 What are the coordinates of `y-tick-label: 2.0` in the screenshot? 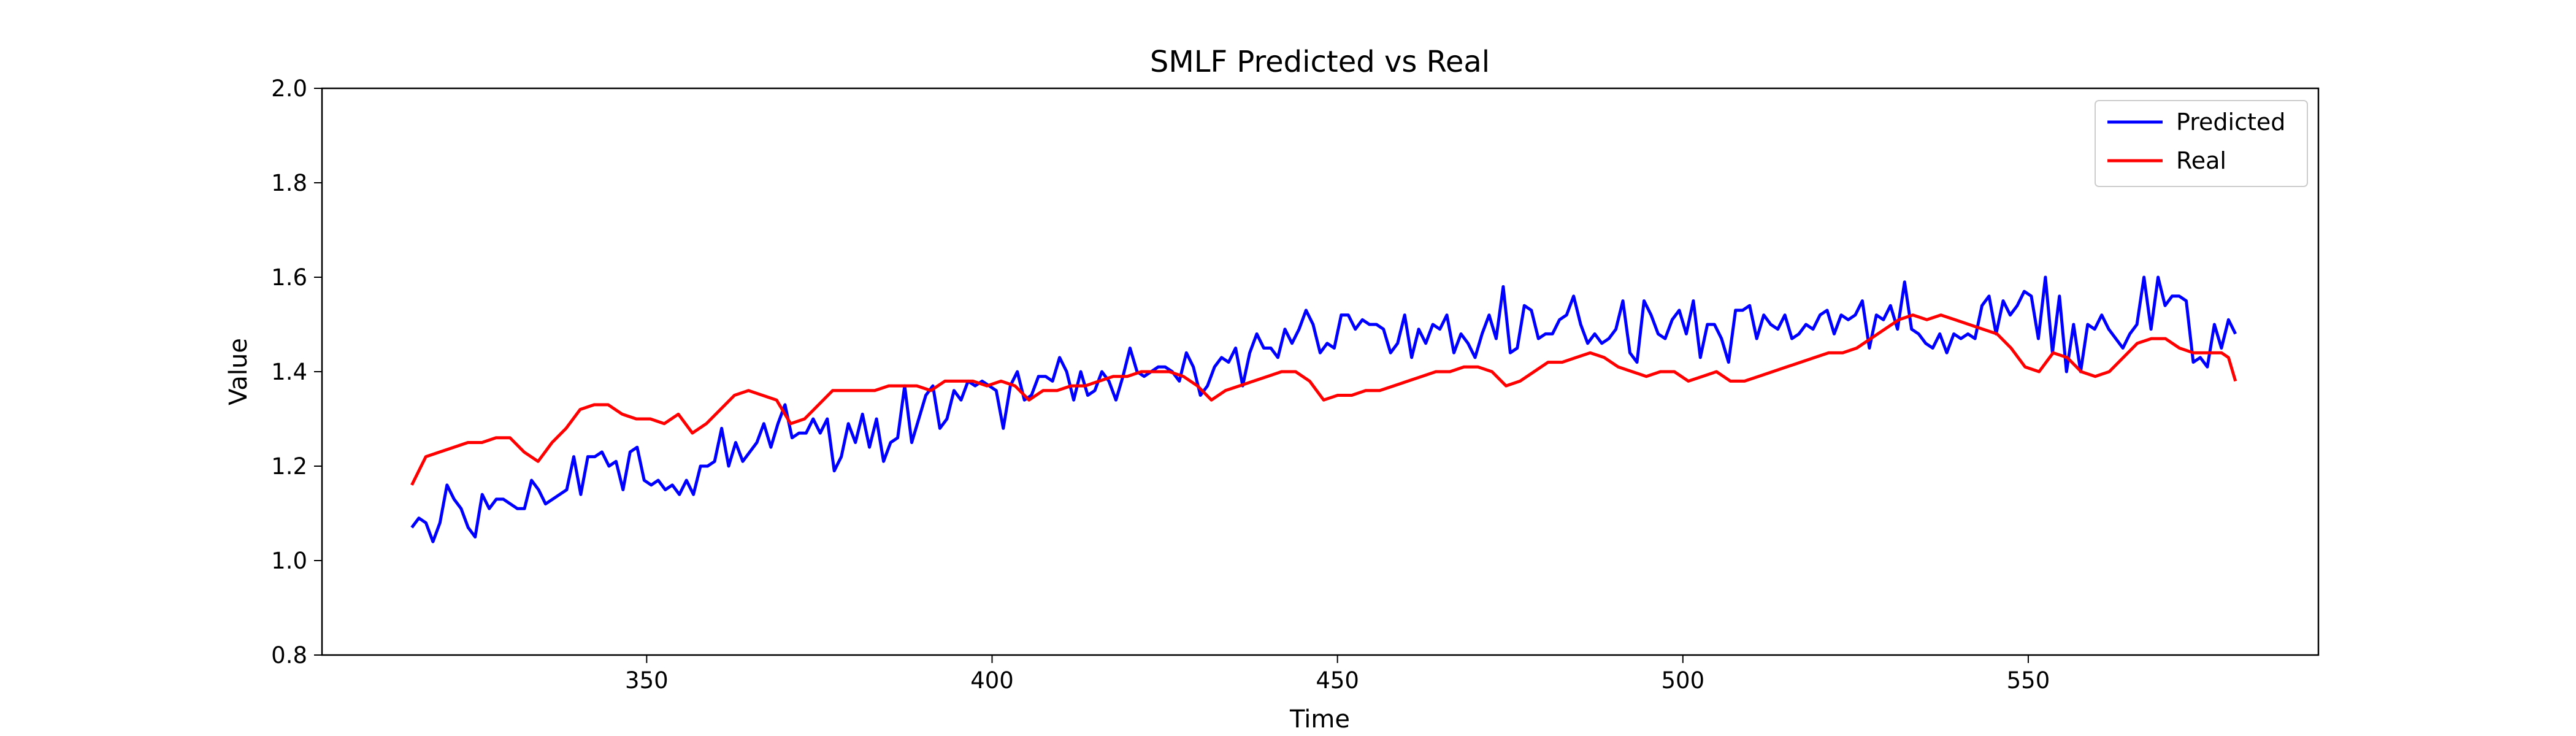 It's located at (289, 88).